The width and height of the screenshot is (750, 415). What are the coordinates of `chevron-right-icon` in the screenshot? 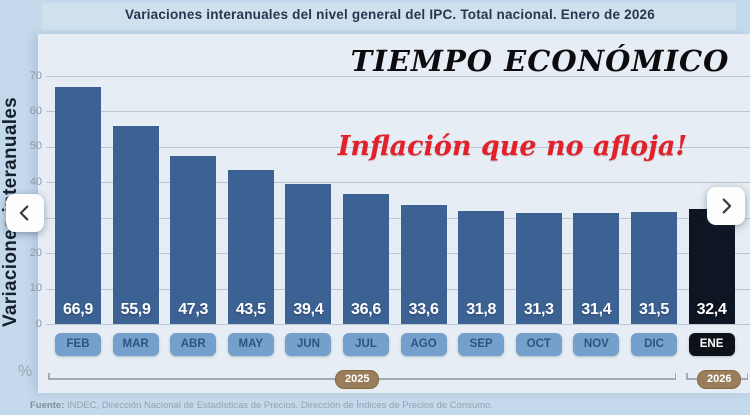 It's located at (726, 206).